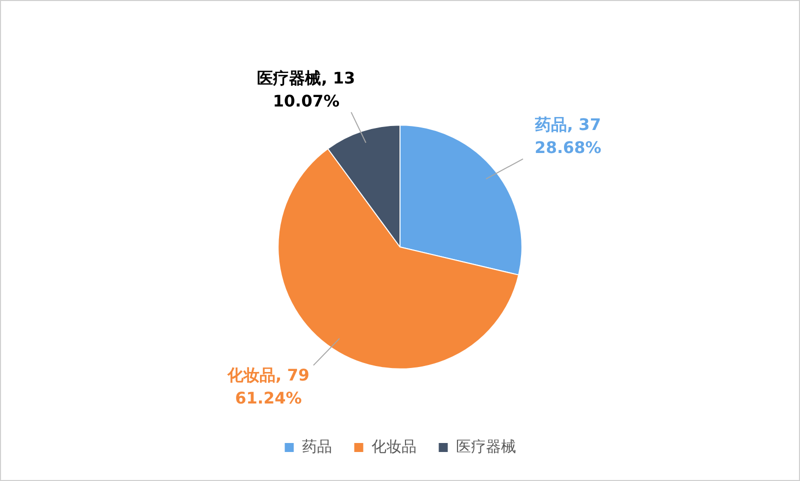  What do you see at coordinates (568, 148) in the screenshot?
I see `text: 28.68%` at bounding box center [568, 148].